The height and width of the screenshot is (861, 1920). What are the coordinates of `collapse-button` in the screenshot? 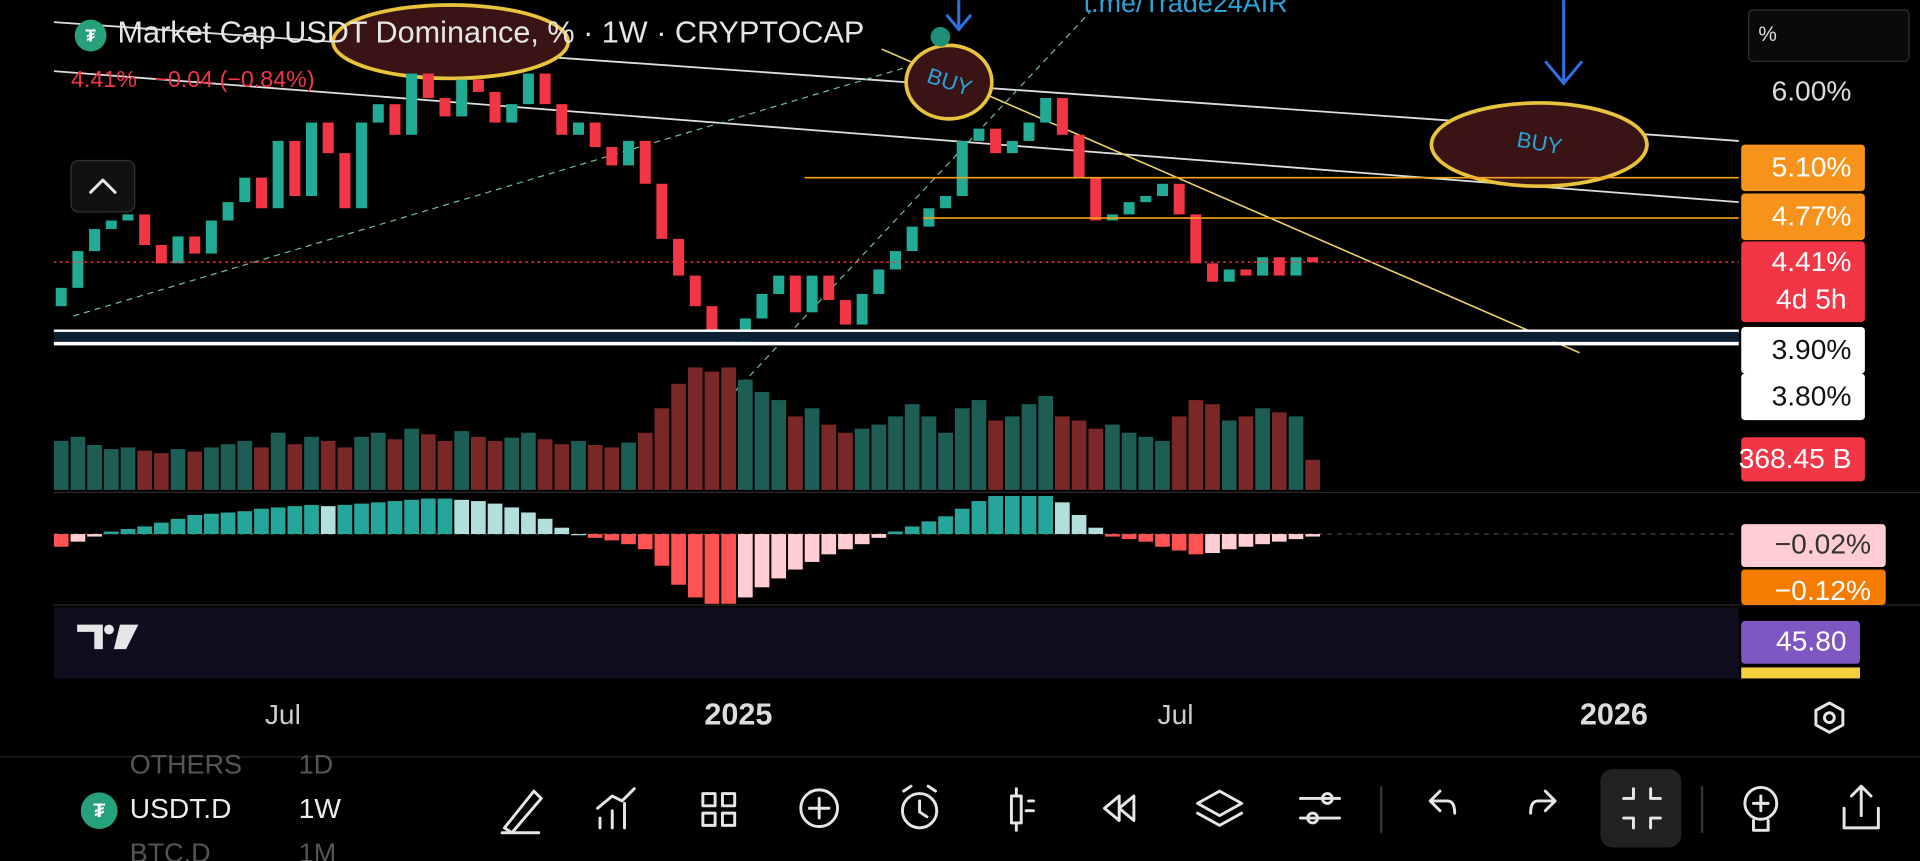 It's located at (103, 186).